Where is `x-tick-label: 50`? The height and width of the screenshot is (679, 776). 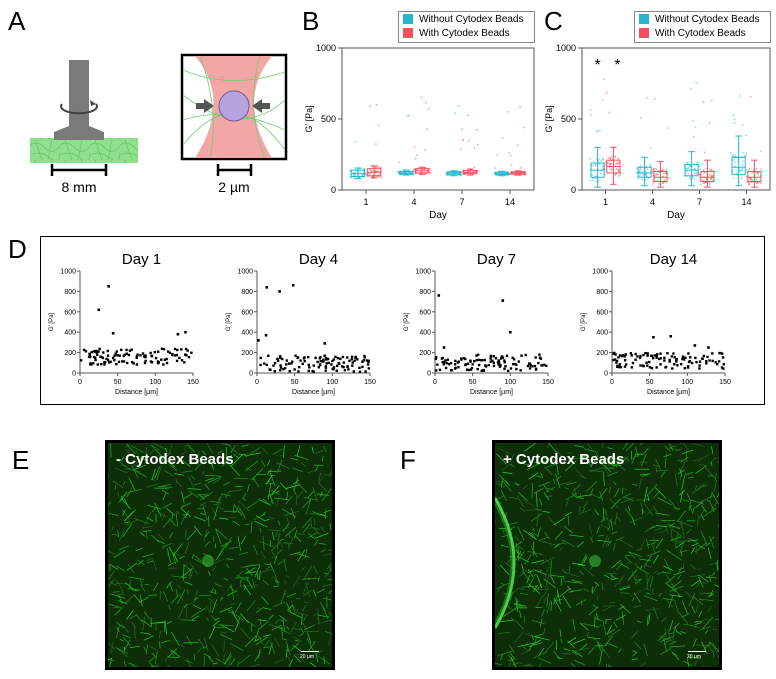 x-tick-label: 50 is located at coordinates (650, 382).